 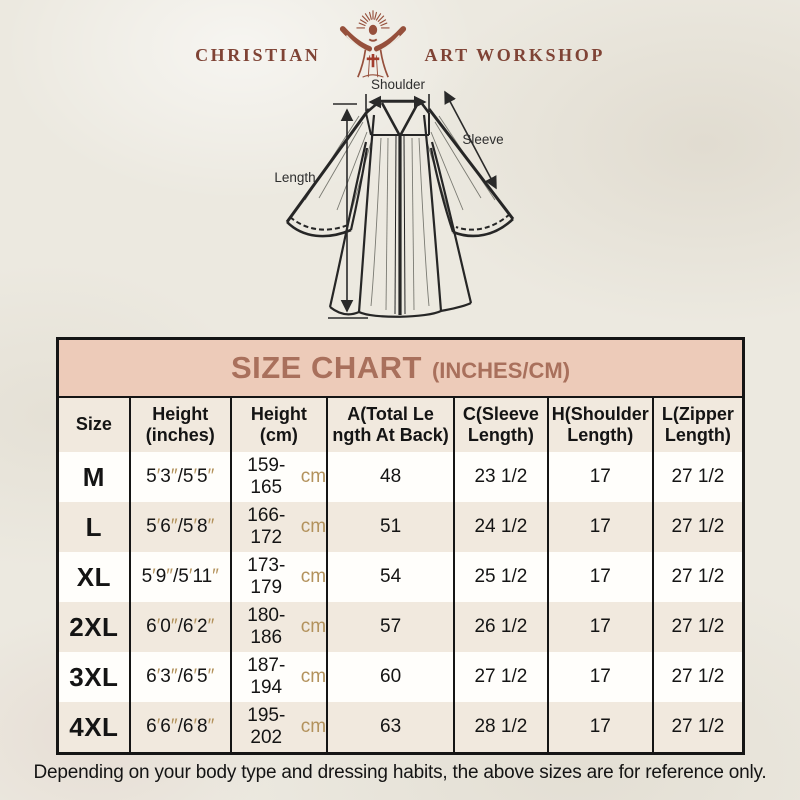 I want to click on height-cm-cell: 180-186 cm, so click(x=280, y=627).